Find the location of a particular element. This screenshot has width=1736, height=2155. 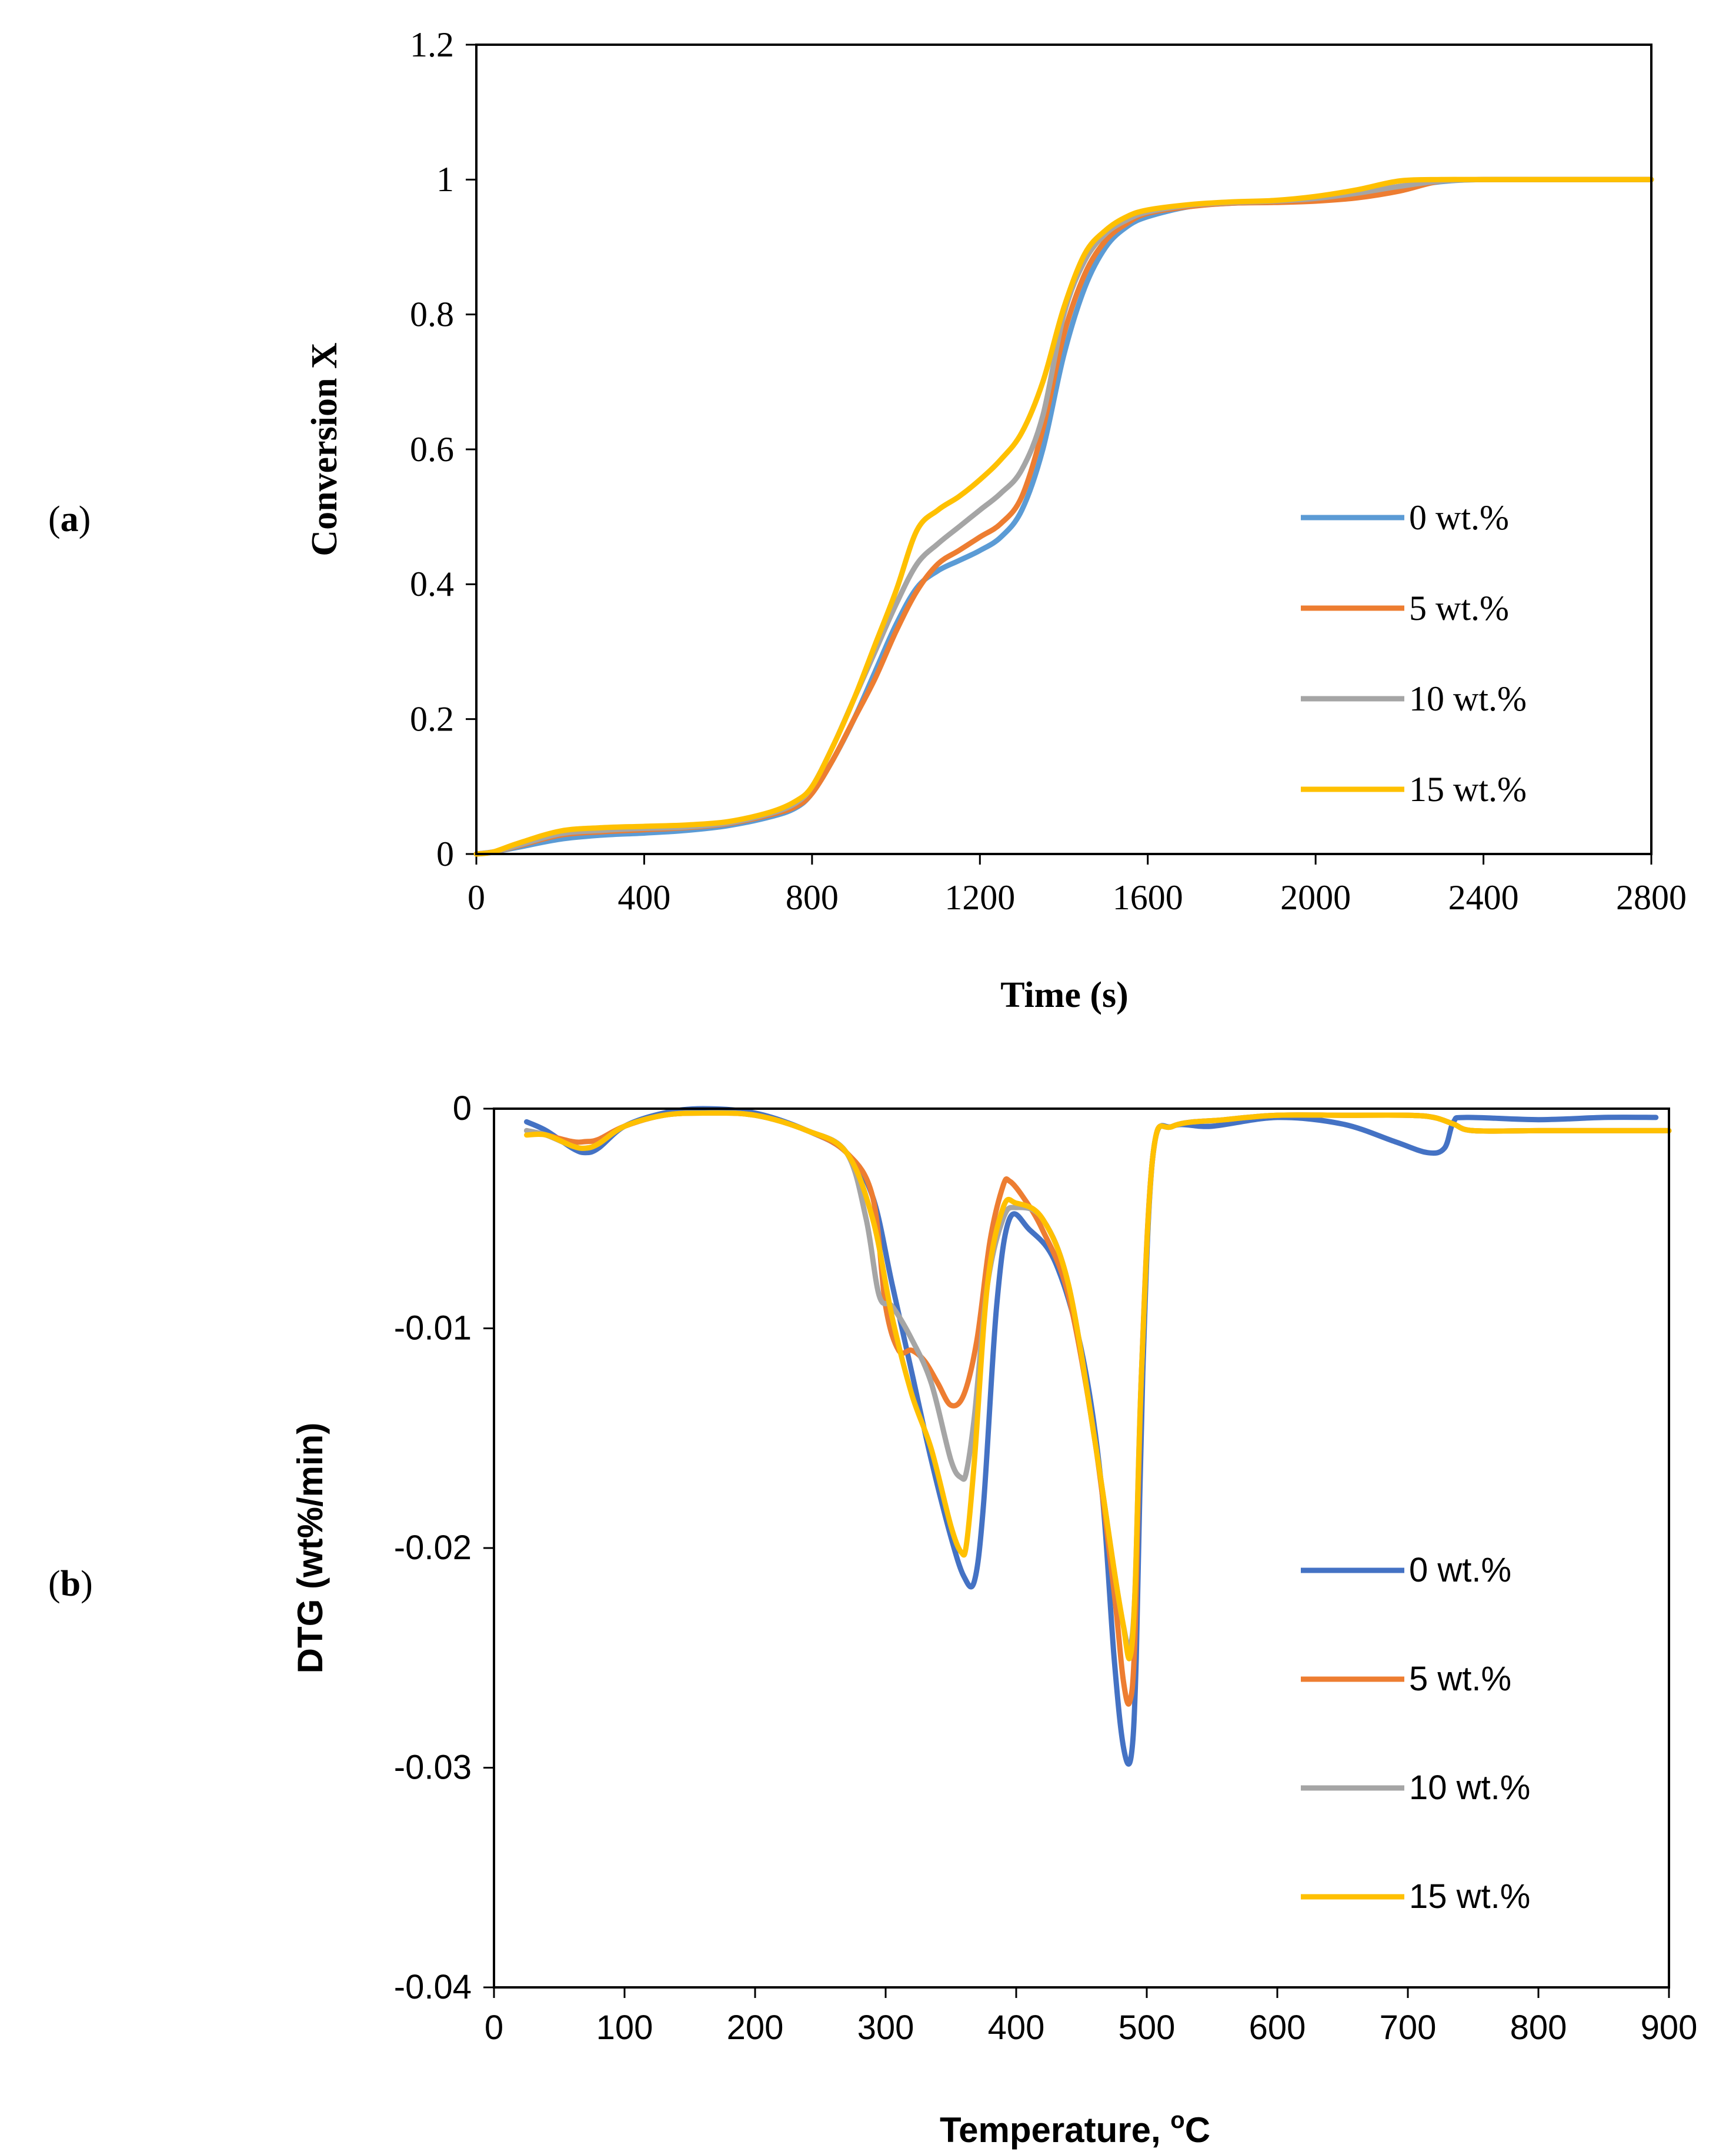

x-tick-label: 500 is located at coordinates (1147, 2028).